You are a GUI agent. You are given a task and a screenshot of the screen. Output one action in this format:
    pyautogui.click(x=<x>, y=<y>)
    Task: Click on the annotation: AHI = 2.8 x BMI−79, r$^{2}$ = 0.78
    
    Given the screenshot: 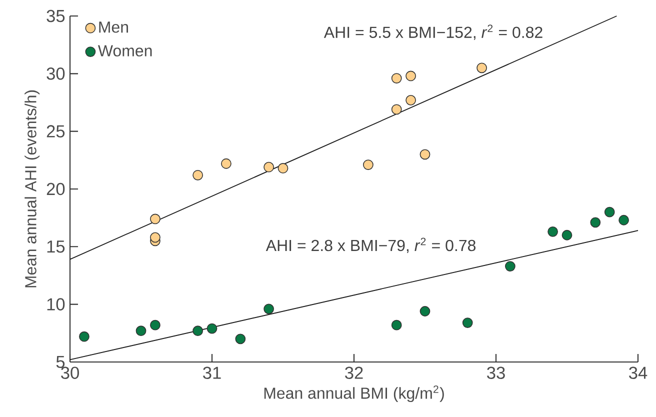 What is the action you would take?
    pyautogui.click(x=371, y=246)
    